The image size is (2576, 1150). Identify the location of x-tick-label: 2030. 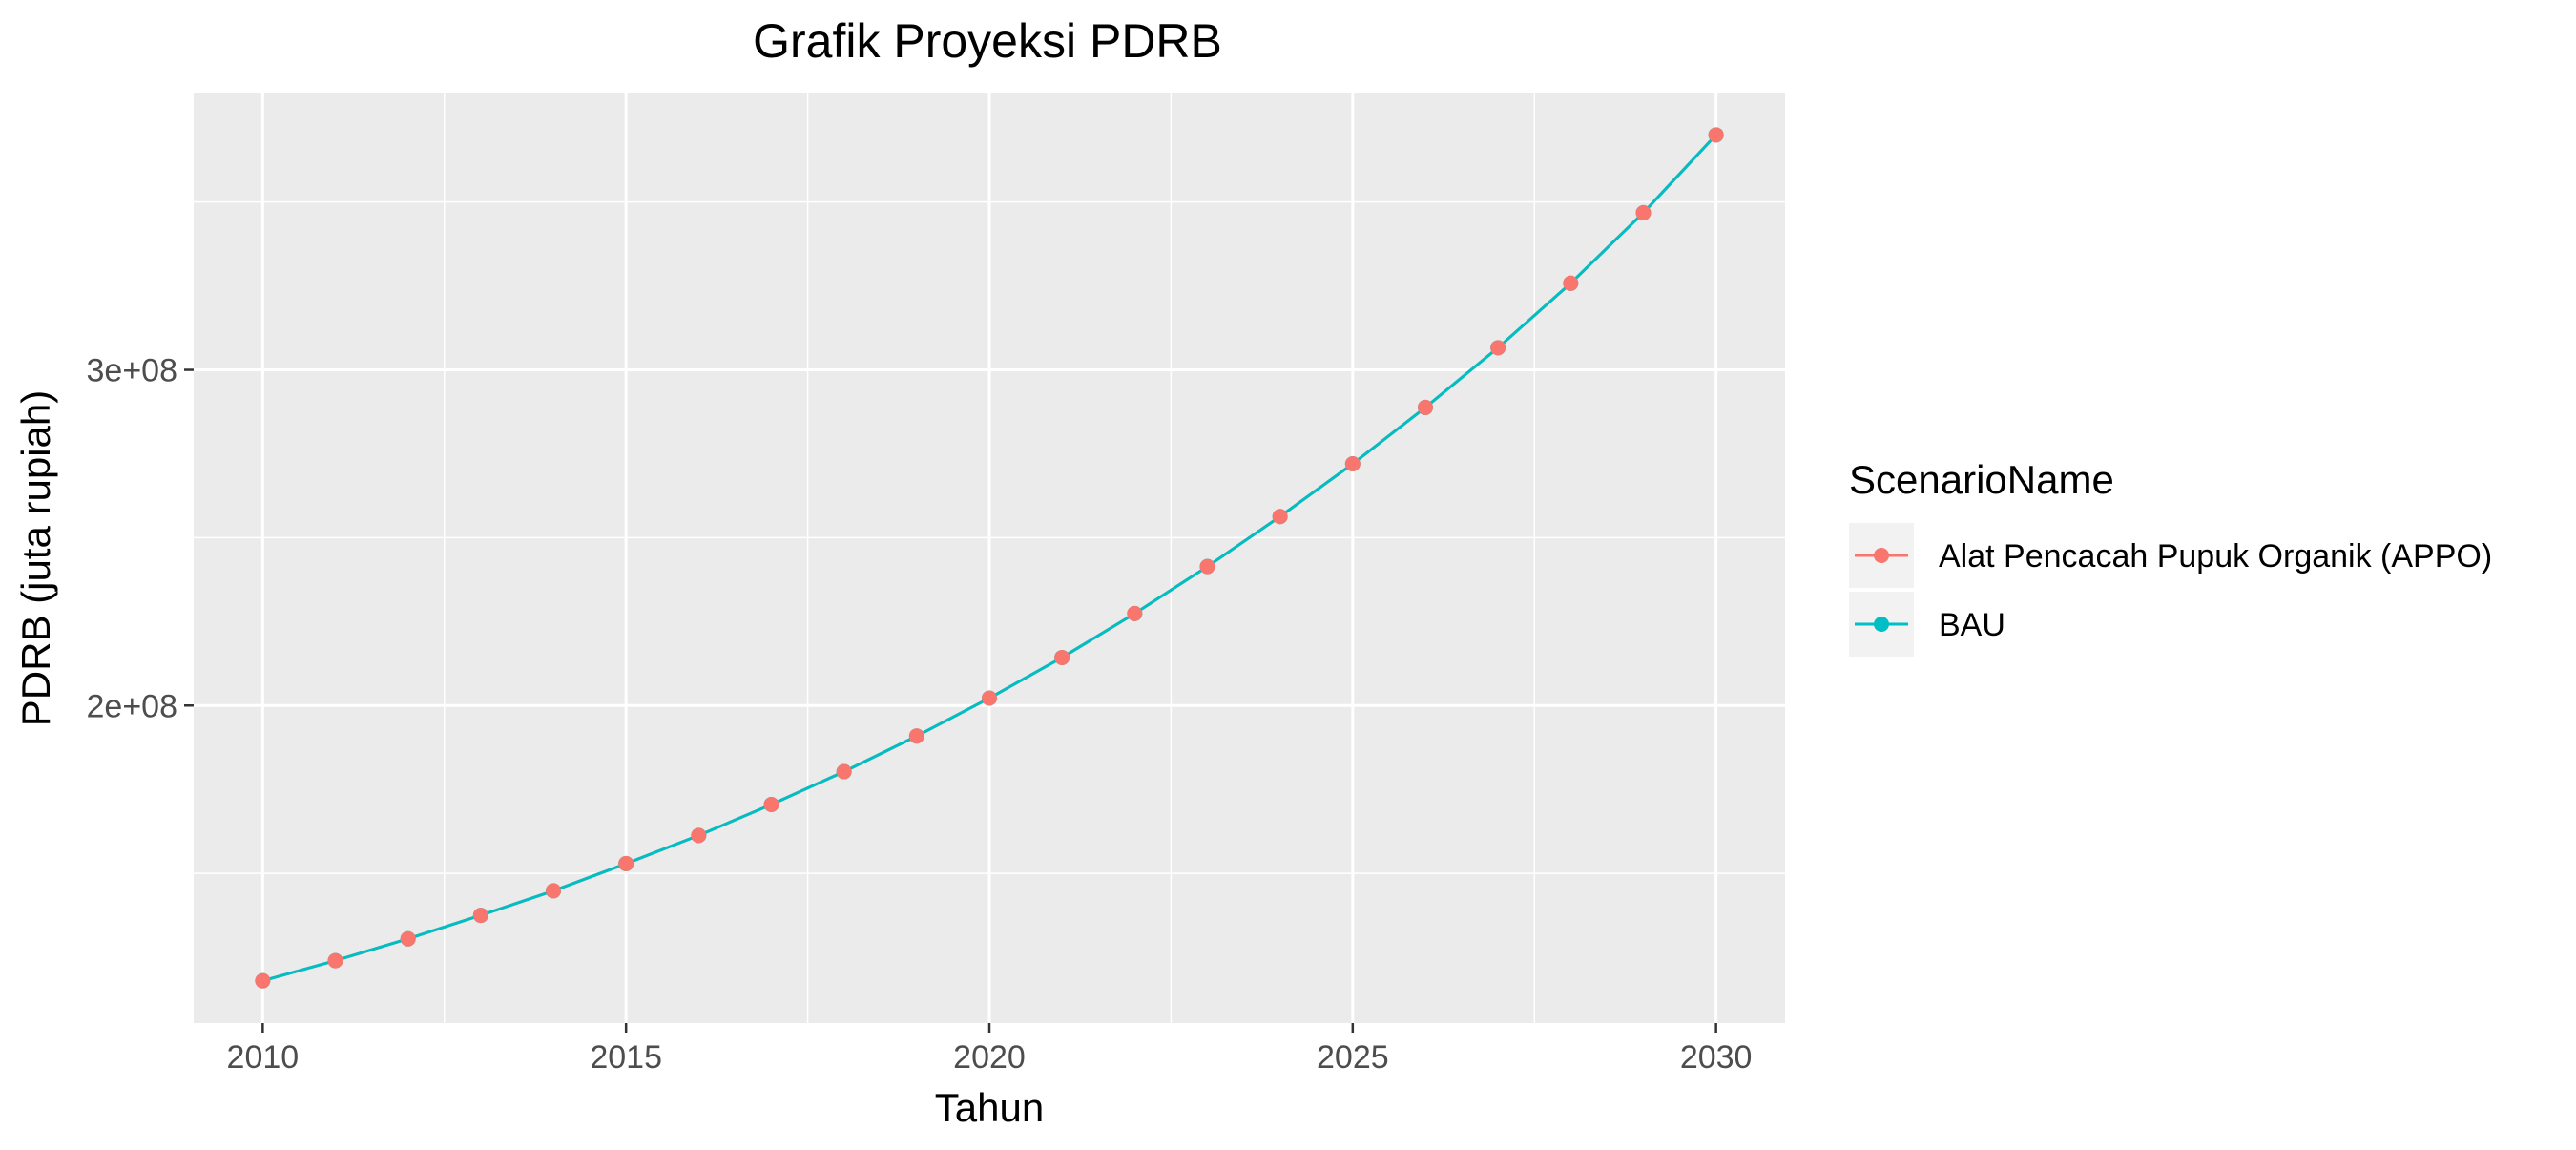
(1716, 1057).